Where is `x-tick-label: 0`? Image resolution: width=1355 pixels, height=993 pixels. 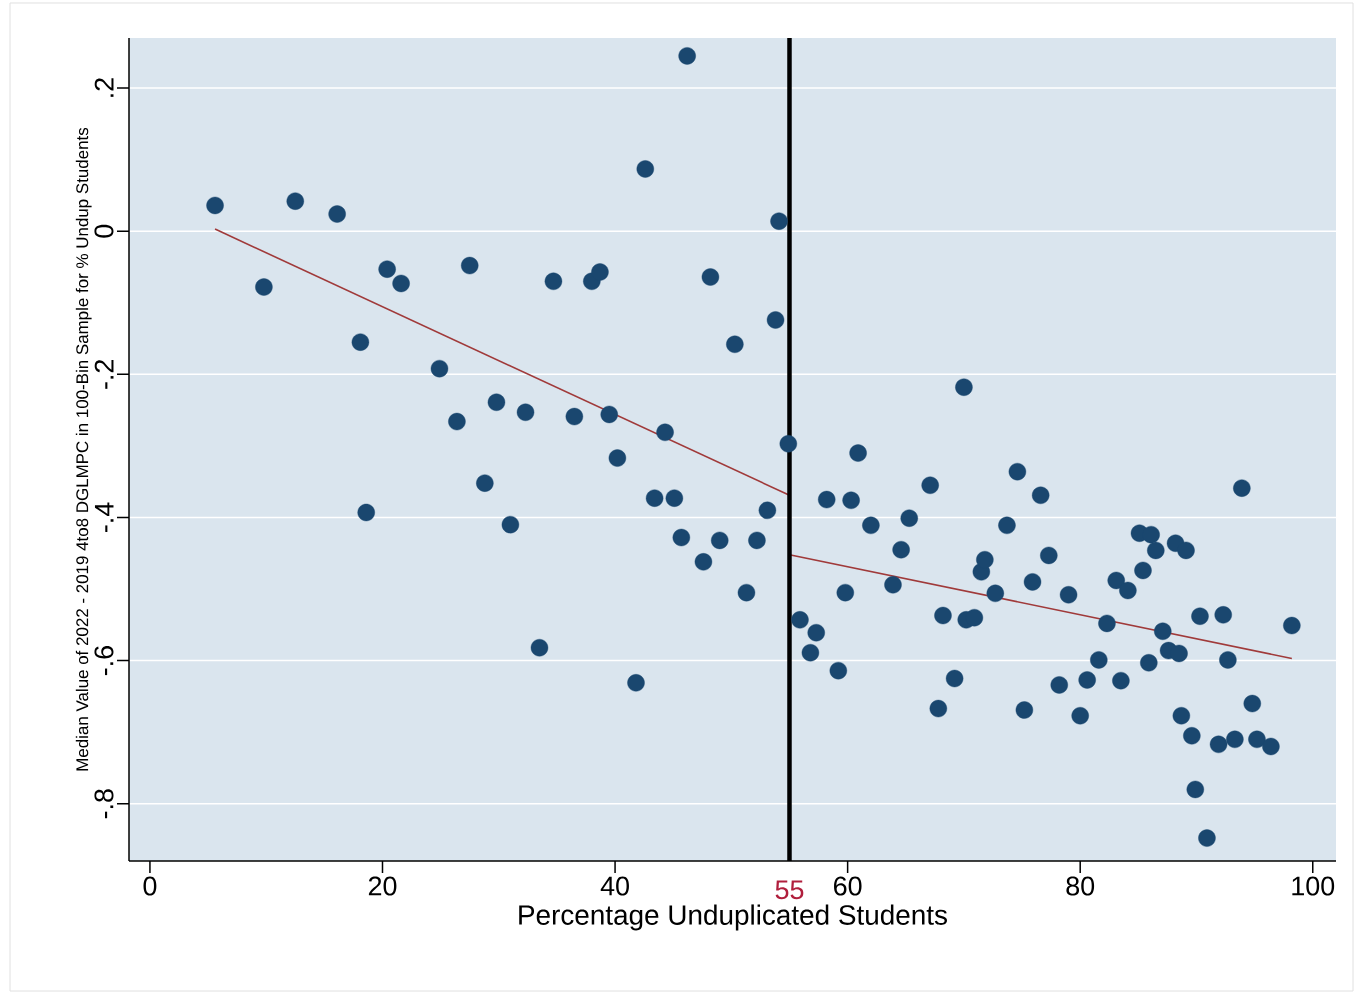 x-tick-label: 0 is located at coordinates (150, 886).